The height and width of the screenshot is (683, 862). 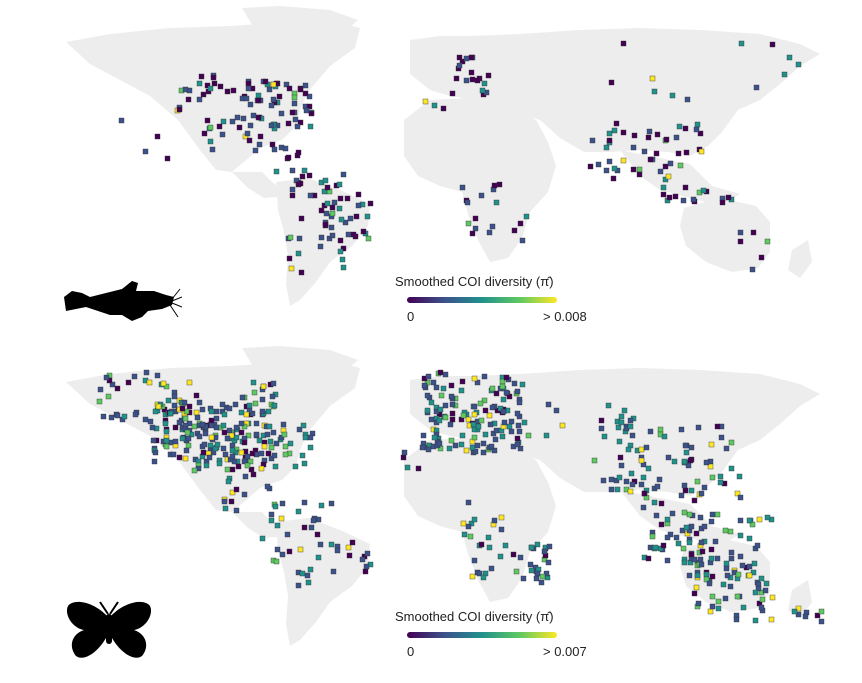 I want to click on legend-max-label: > 0.007, so click(x=565, y=651).